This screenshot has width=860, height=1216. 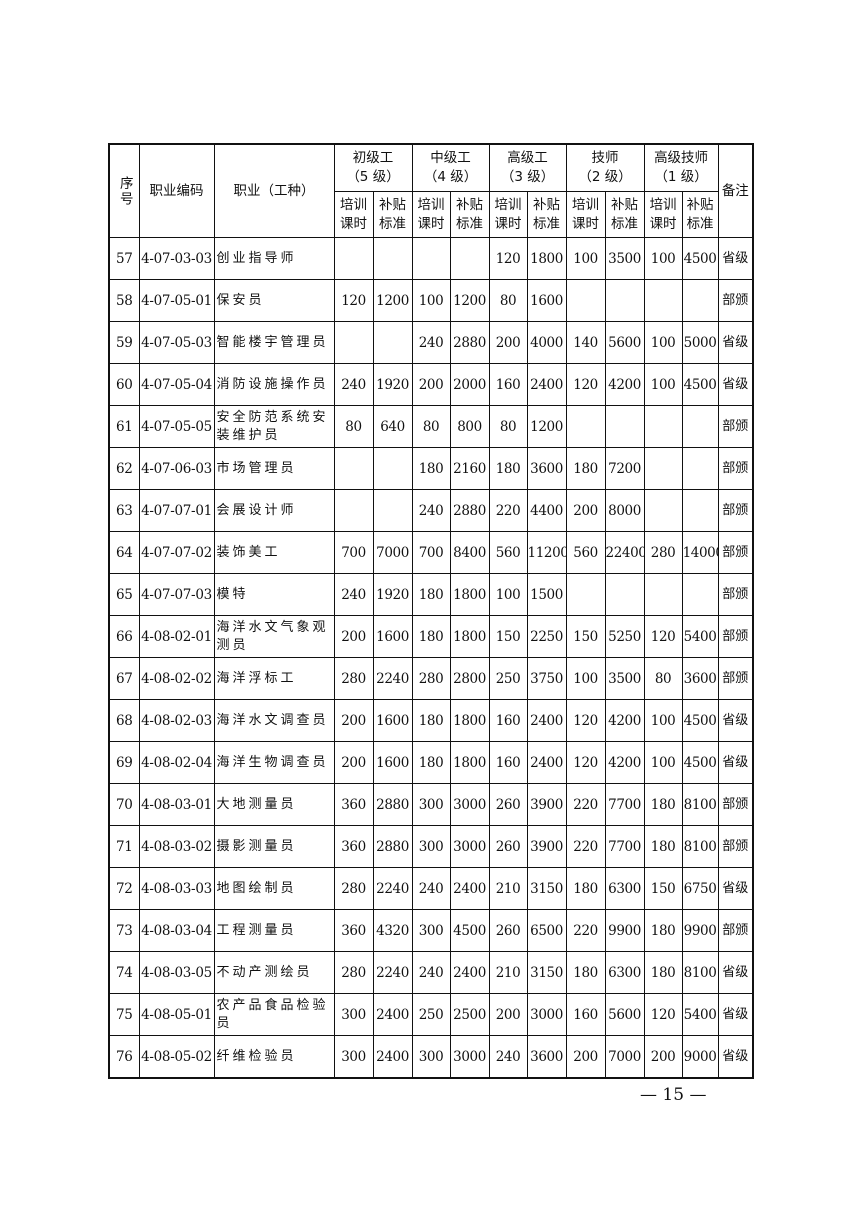 I want to click on row-code: 4-08-05-01, so click(x=176, y=1014).